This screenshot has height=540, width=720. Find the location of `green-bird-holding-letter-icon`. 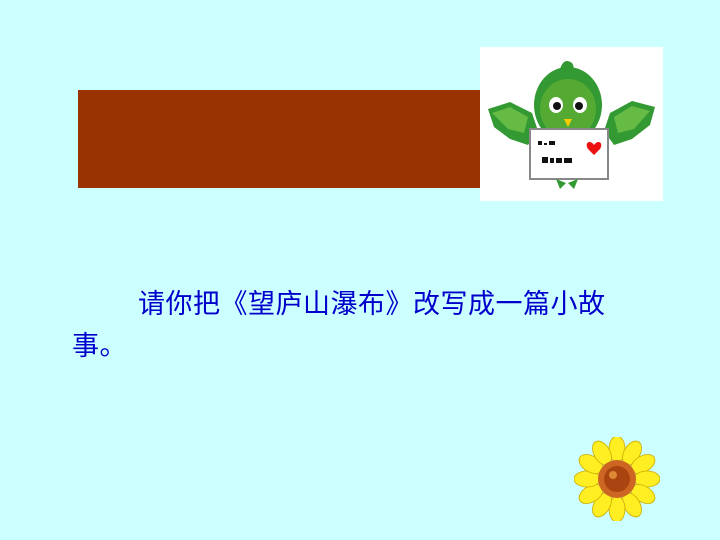

green-bird-holding-letter-icon is located at coordinates (571, 125).